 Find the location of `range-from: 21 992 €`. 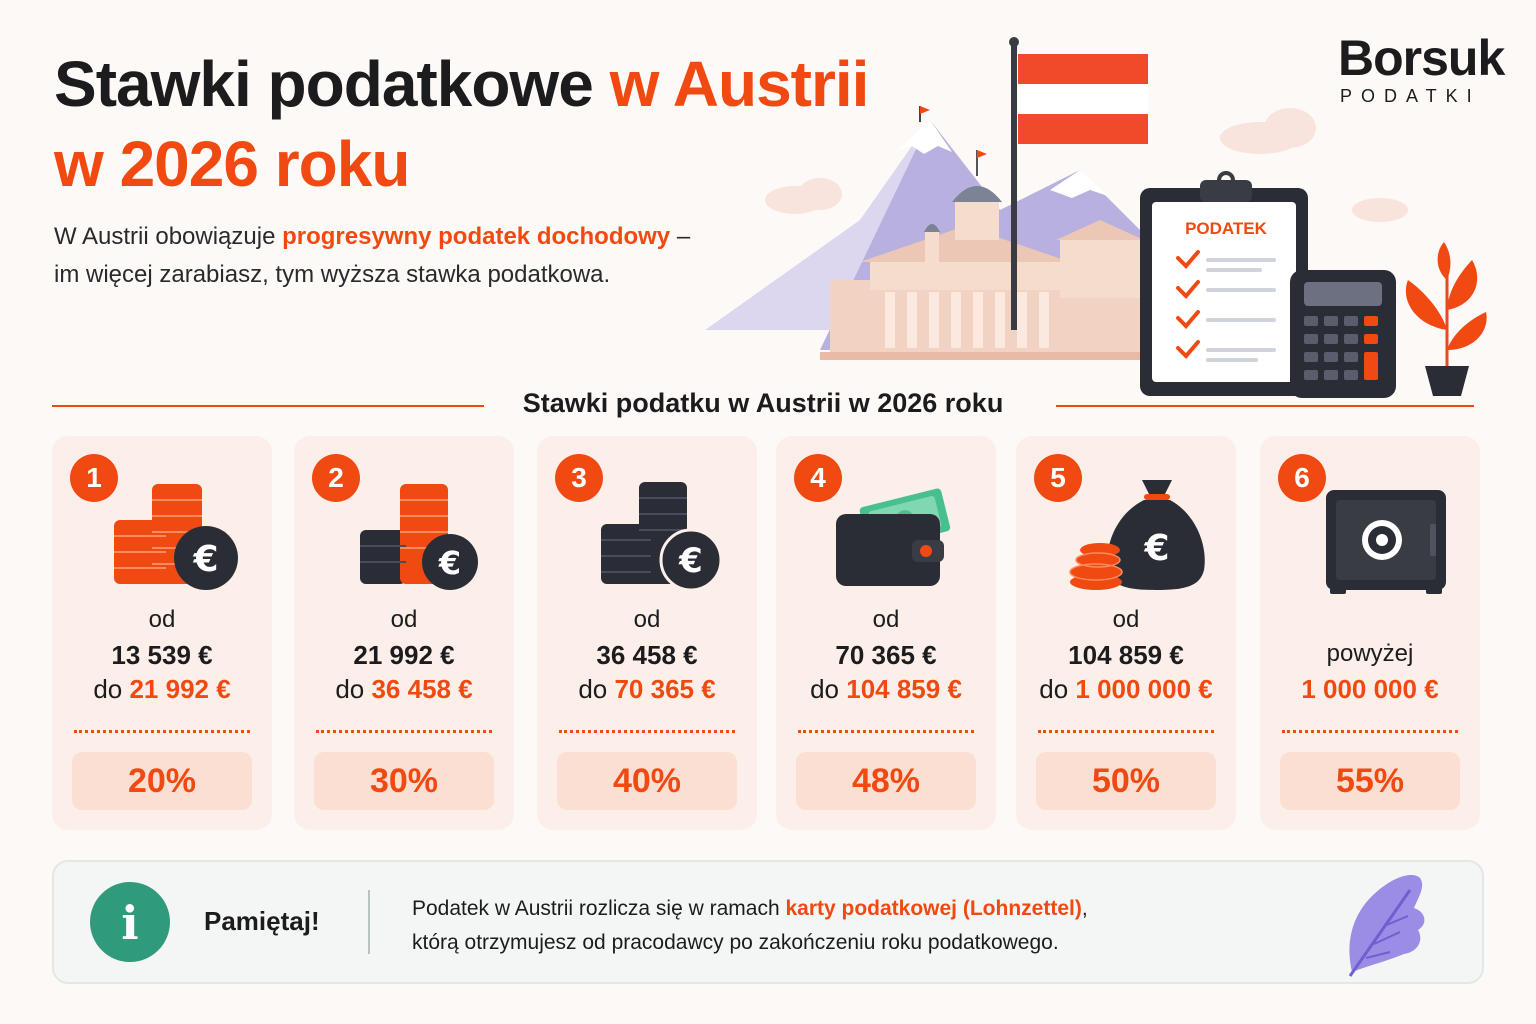

range-from: 21 992 € is located at coordinates (404, 655).